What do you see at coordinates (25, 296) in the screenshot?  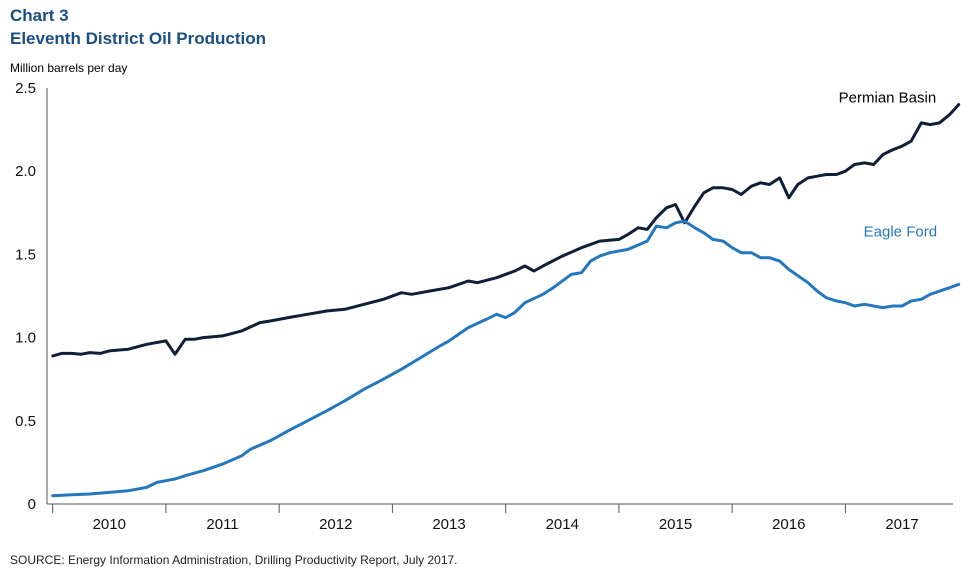 I see `y-axis: 0 0.5 1.0 1.5 2.0 2.5` at bounding box center [25, 296].